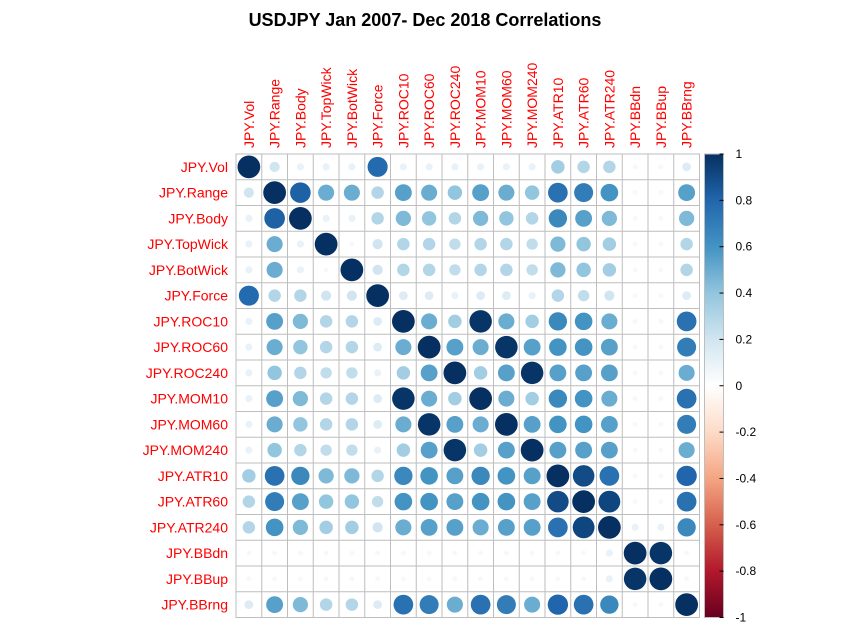 The width and height of the screenshot is (858, 631). Describe the element at coordinates (204, 167) in the screenshot. I see `row-label: JPY.Vol` at that location.